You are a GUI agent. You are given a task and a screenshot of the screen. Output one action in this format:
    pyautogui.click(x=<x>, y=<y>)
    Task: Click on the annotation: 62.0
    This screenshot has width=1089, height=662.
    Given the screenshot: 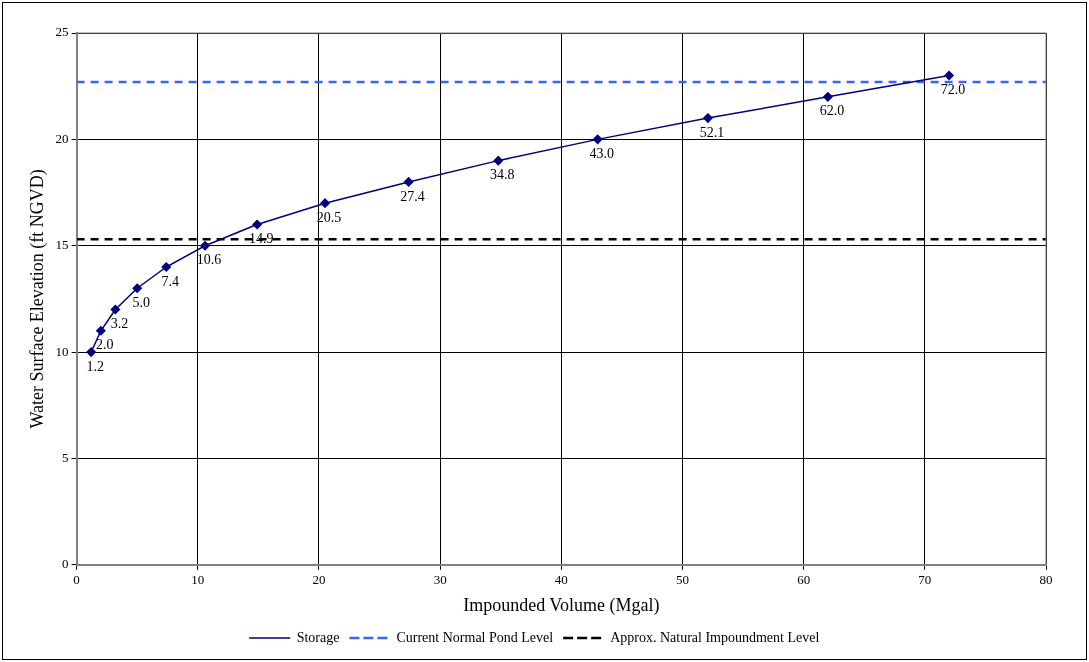 What is the action you would take?
    pyautogui.click(x=832, y=111)
    